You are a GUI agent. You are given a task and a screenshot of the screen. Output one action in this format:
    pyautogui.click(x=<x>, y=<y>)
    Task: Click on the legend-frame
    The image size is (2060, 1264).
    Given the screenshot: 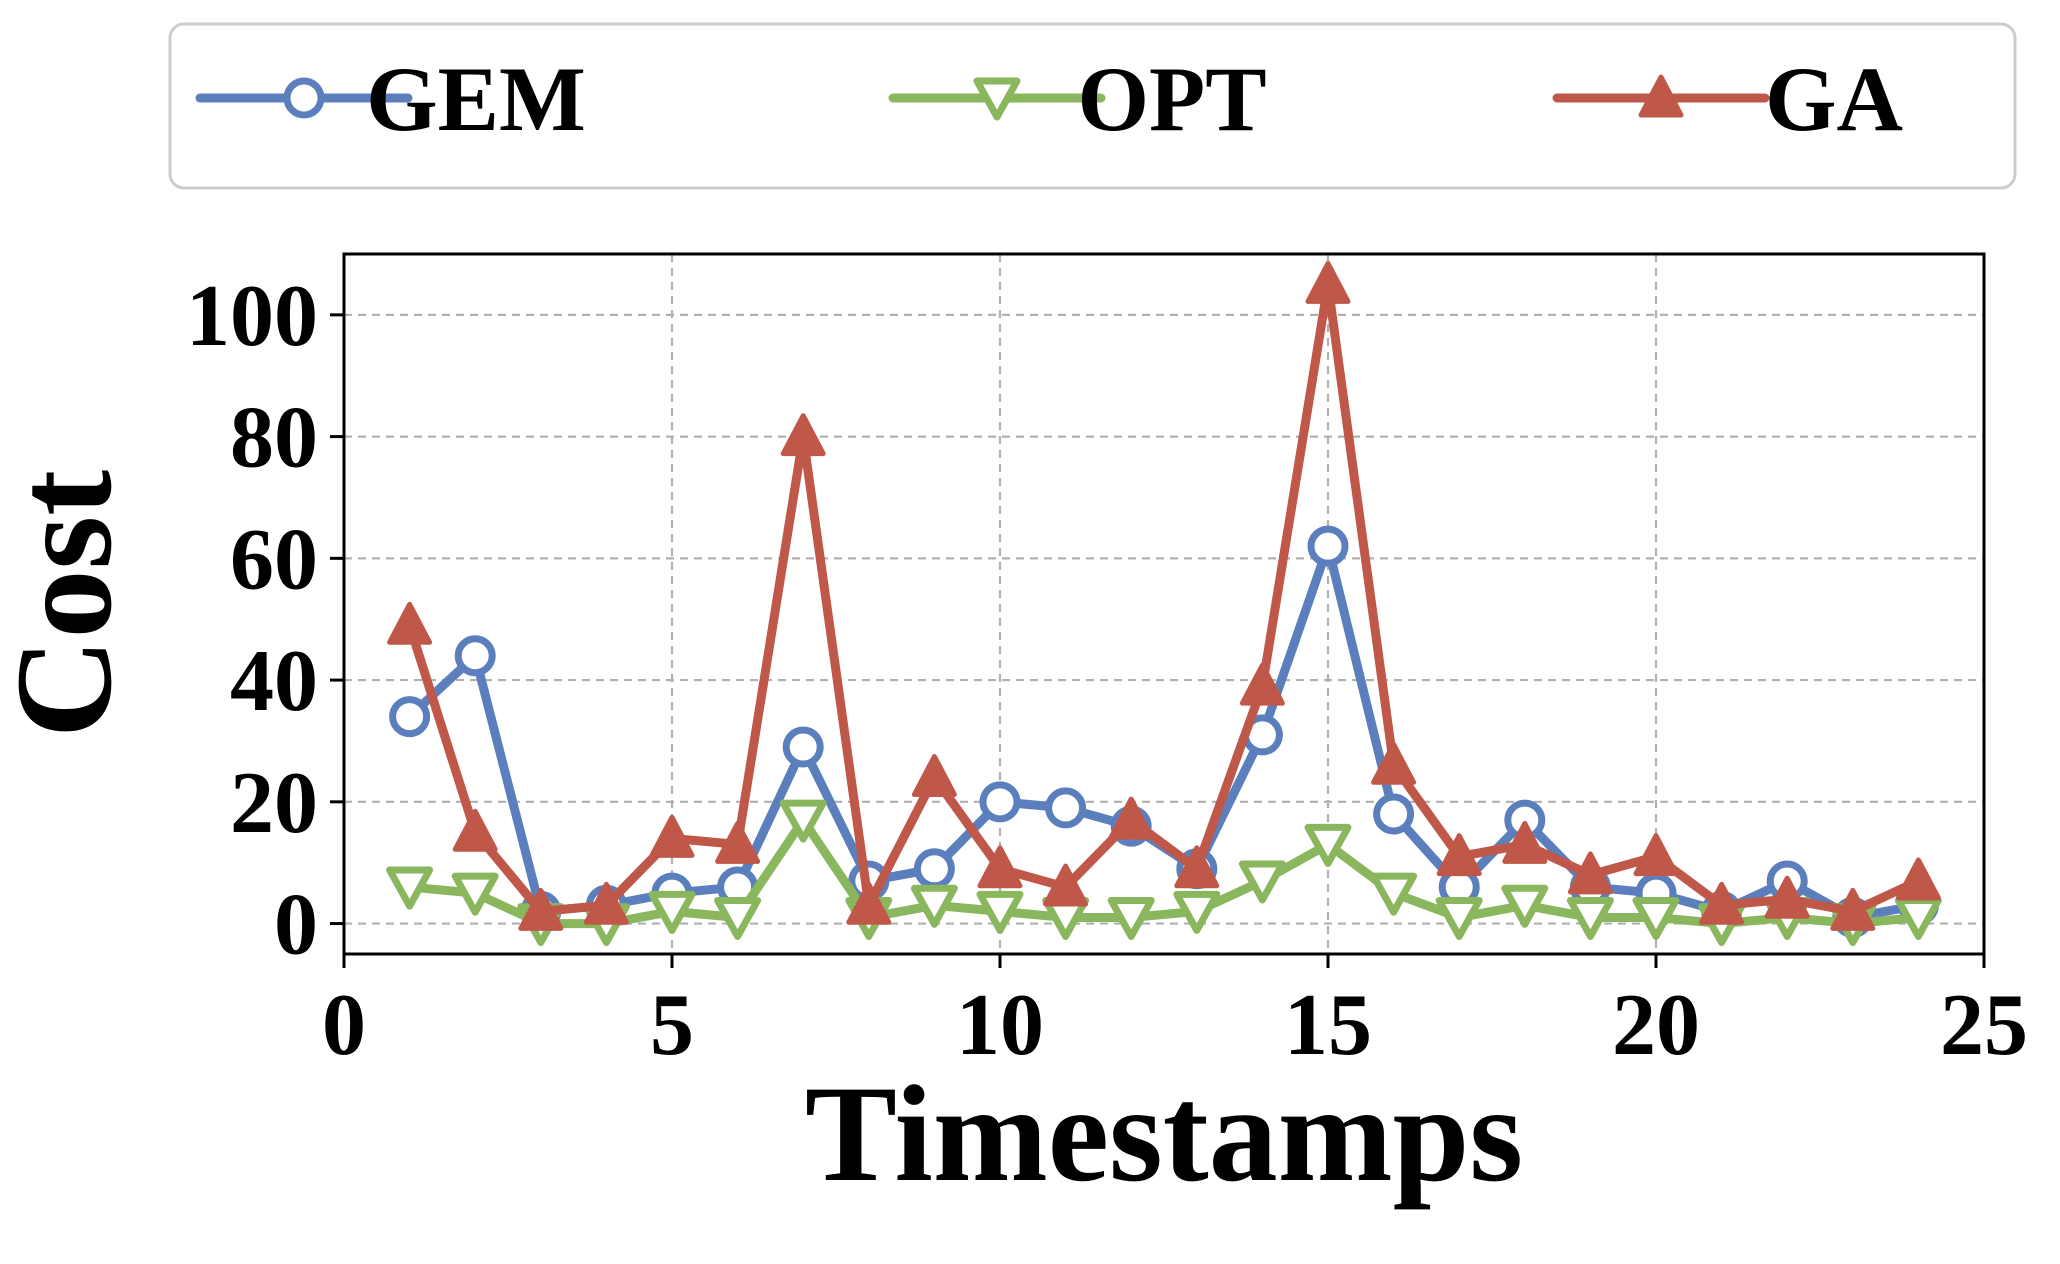 What is the action you would take?
    pyautogui.click(x=1092, y=106)
    